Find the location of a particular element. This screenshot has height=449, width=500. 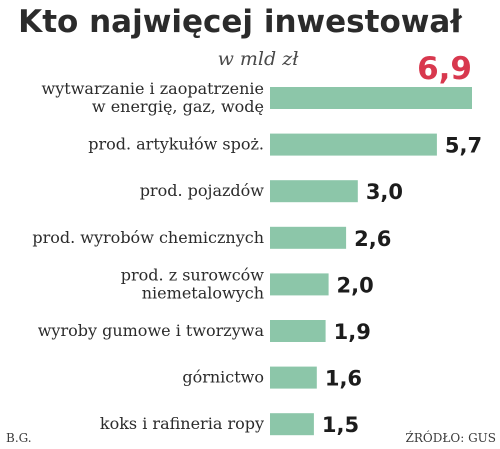

value-label-5: 2,0 is located at coordinates (355, 285).